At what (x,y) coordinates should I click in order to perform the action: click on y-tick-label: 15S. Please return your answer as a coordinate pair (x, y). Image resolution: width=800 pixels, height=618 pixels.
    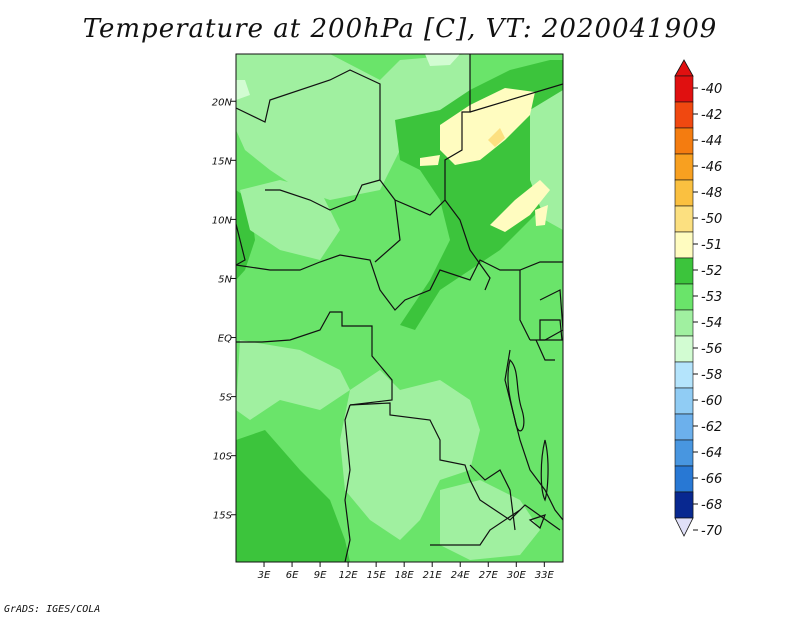
    Looking at the image, I should click on (223, 516).